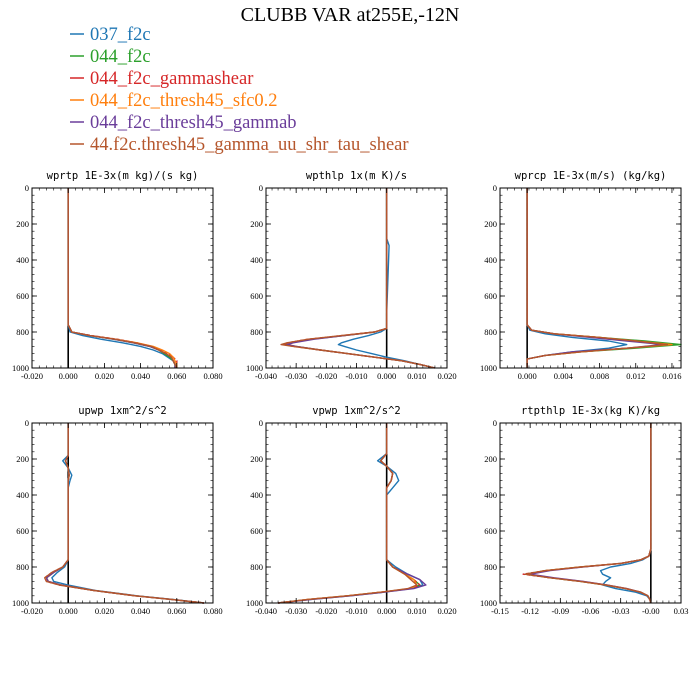 The height and width of the screenshot is (700, 700). What do you see at coordinates (184, 101) in the screenshot?
I see `legend-entry: 044_f2c_thresh45_sfc0.2` at bounding box center [184, 101].